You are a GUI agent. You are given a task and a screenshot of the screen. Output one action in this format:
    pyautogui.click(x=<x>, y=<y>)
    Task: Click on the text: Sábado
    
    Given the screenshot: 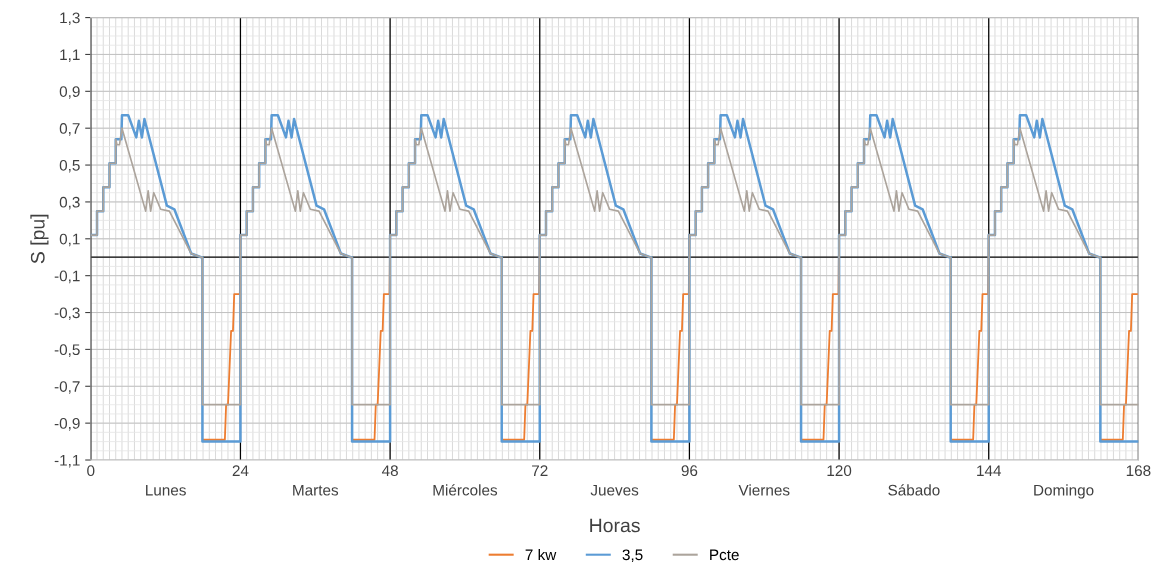 What is the action you would take?
    pyautogui.click(x=914, y=490)
    